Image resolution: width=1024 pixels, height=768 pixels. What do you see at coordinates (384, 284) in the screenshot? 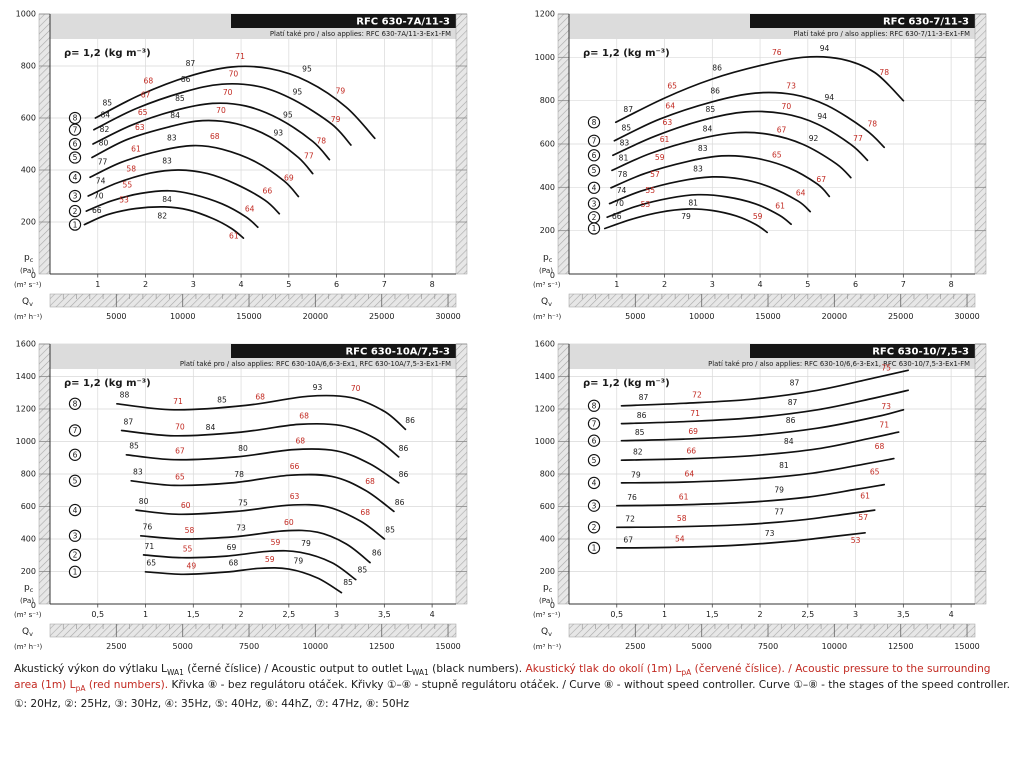
I see `x-tick-label: 7` at bounding box center [384, 284].